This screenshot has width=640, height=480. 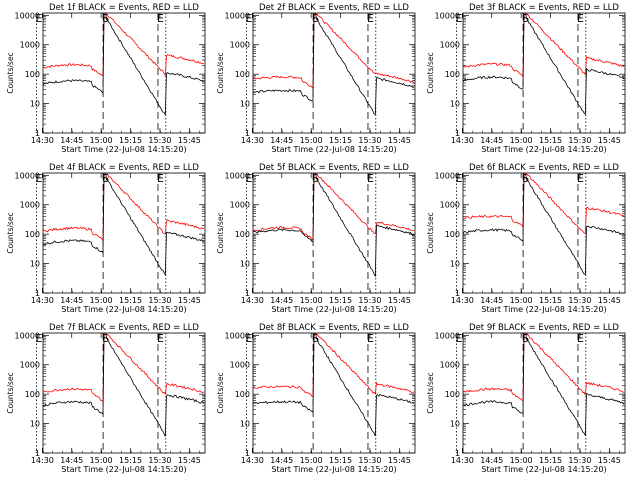 What do you see at coordinates (544, 8) in the screenshot?
I see `panel-title: Det 3f BLACK = Events, RED = LLD` at bounding box center [544, 8].